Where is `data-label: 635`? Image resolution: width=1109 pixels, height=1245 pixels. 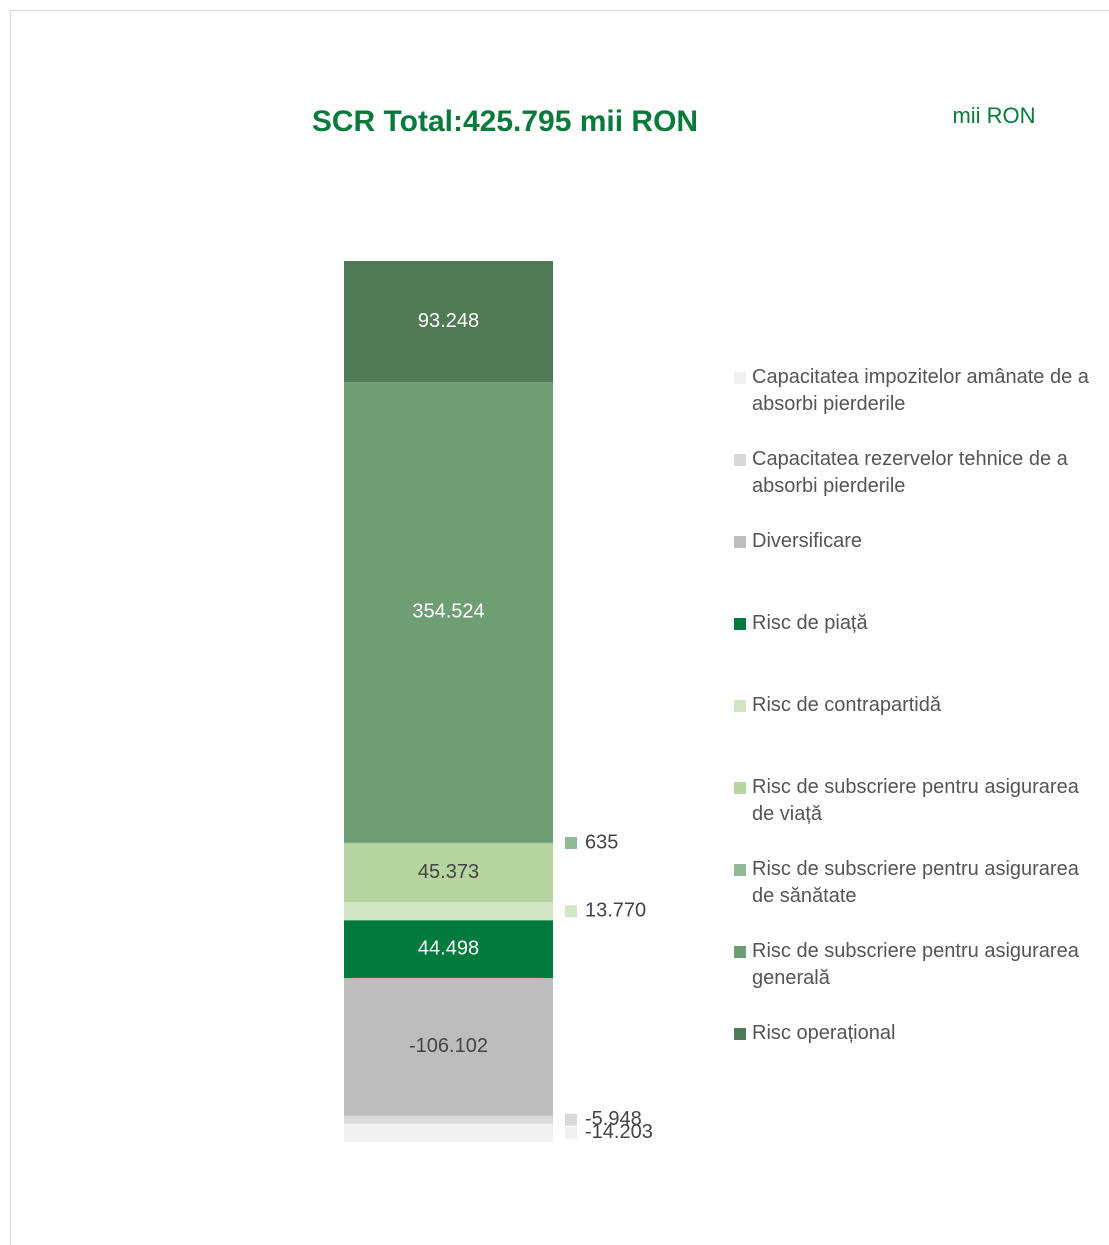
data-label: 635 is located at coordinates (601, 842).